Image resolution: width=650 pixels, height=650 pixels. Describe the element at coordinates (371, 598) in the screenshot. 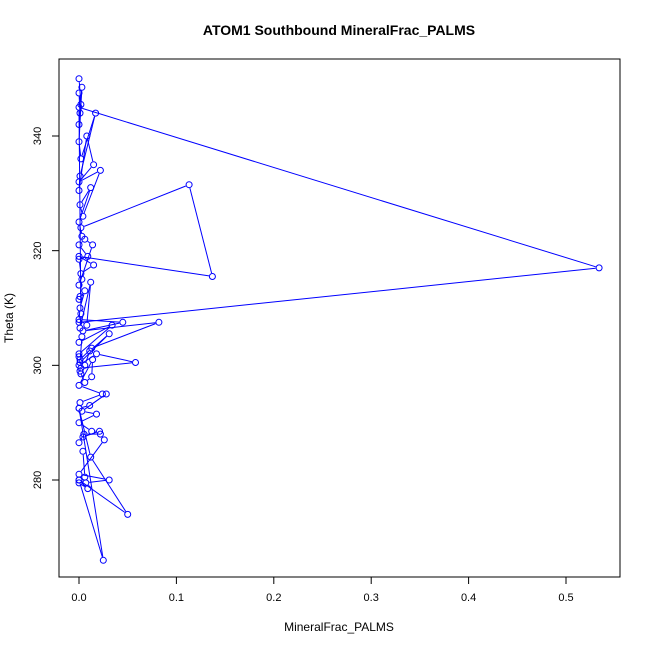

I see `x-tick-label: 0.3` at that location.